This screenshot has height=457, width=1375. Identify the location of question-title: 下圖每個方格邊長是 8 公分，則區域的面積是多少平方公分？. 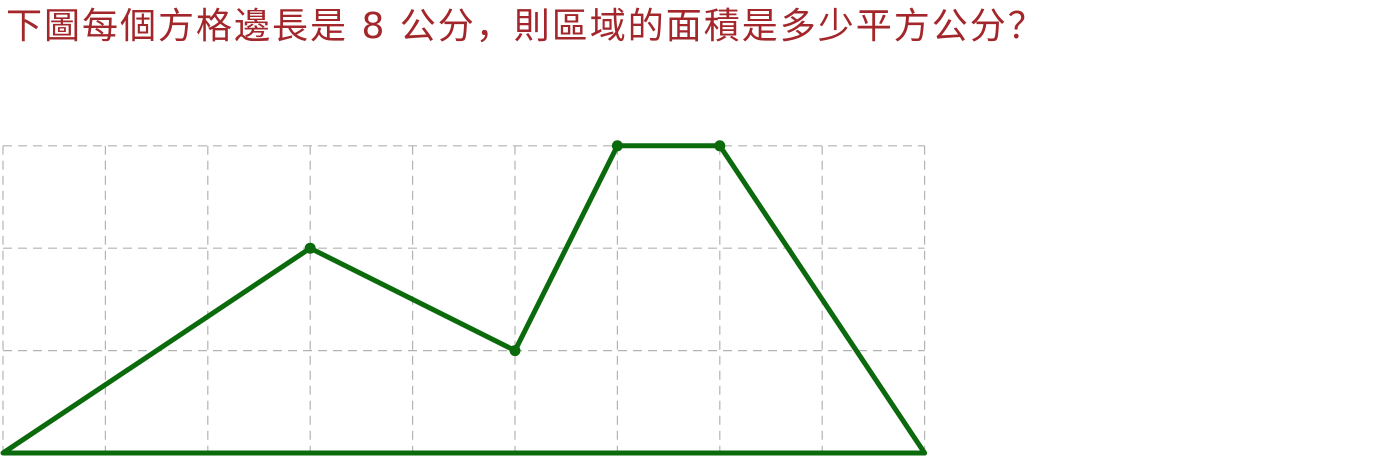
(526, 26).